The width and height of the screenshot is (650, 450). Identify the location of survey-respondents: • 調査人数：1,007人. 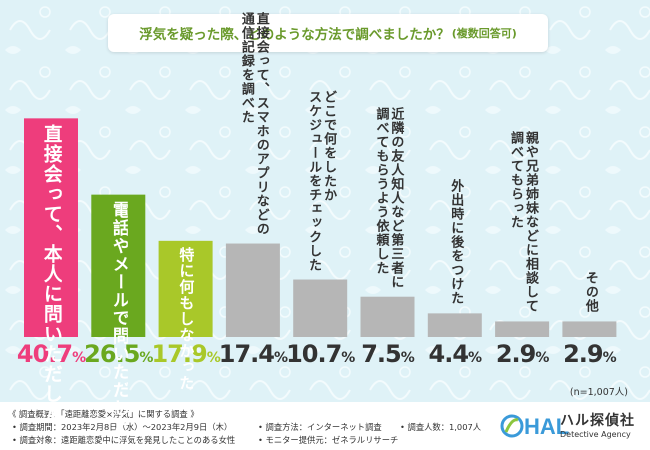
(441, 427).